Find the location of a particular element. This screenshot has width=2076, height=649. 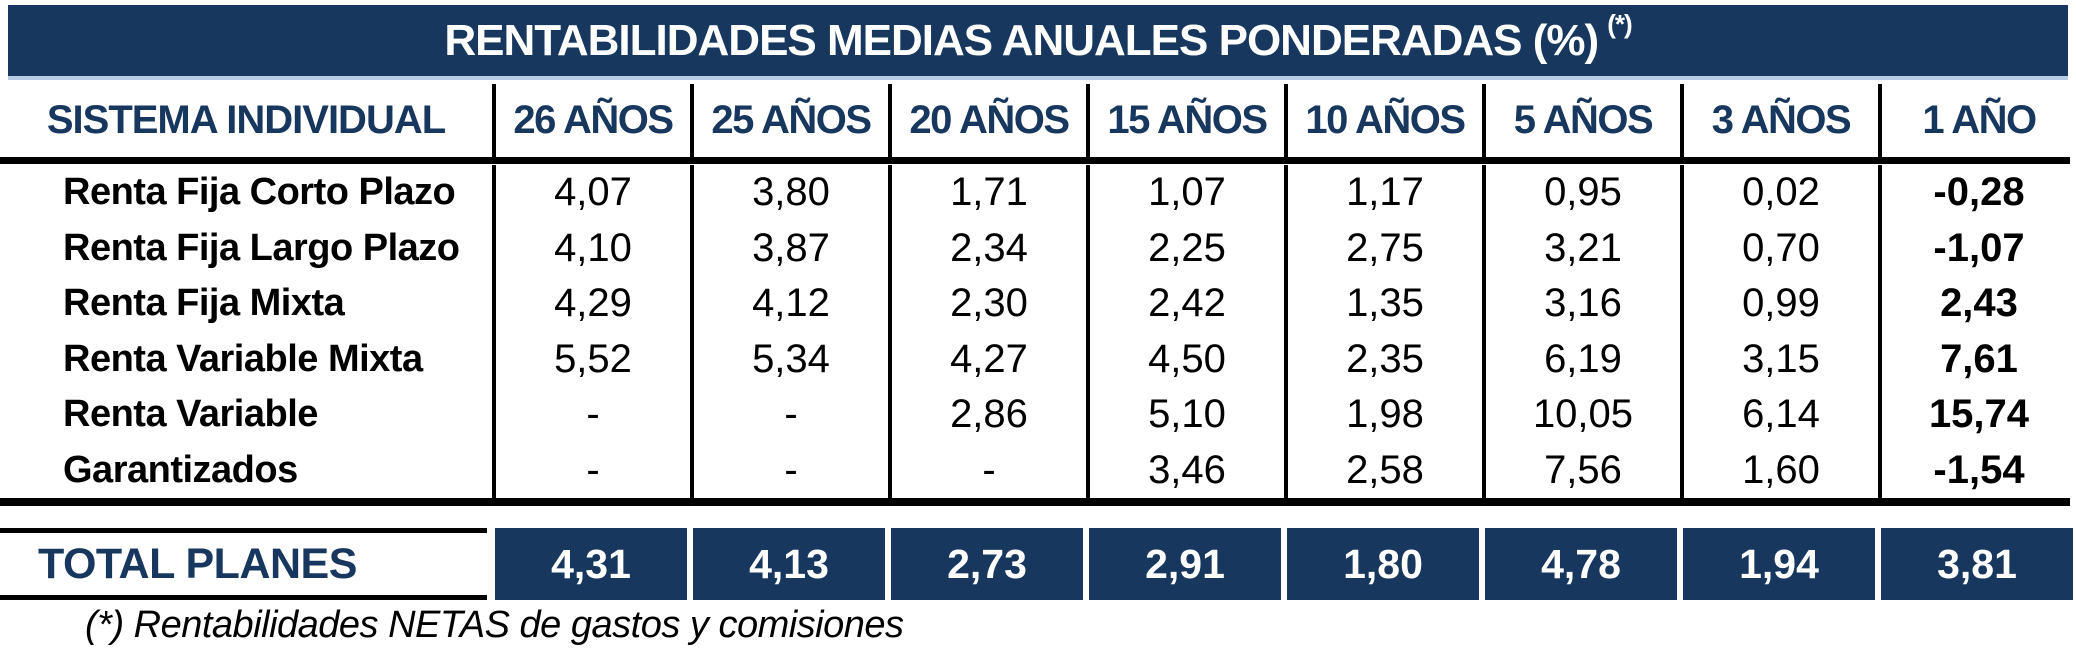

value-cell: 5,10 is located at coordinates (1185, 415).